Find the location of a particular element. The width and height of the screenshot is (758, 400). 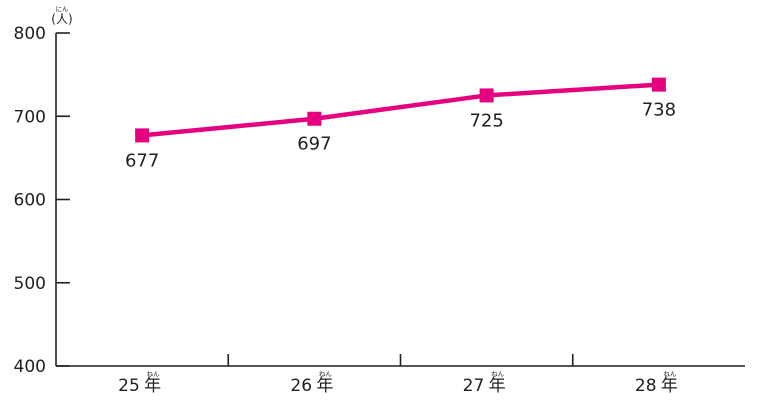

x-category-number: 26 is located at coordinates (301, 386).